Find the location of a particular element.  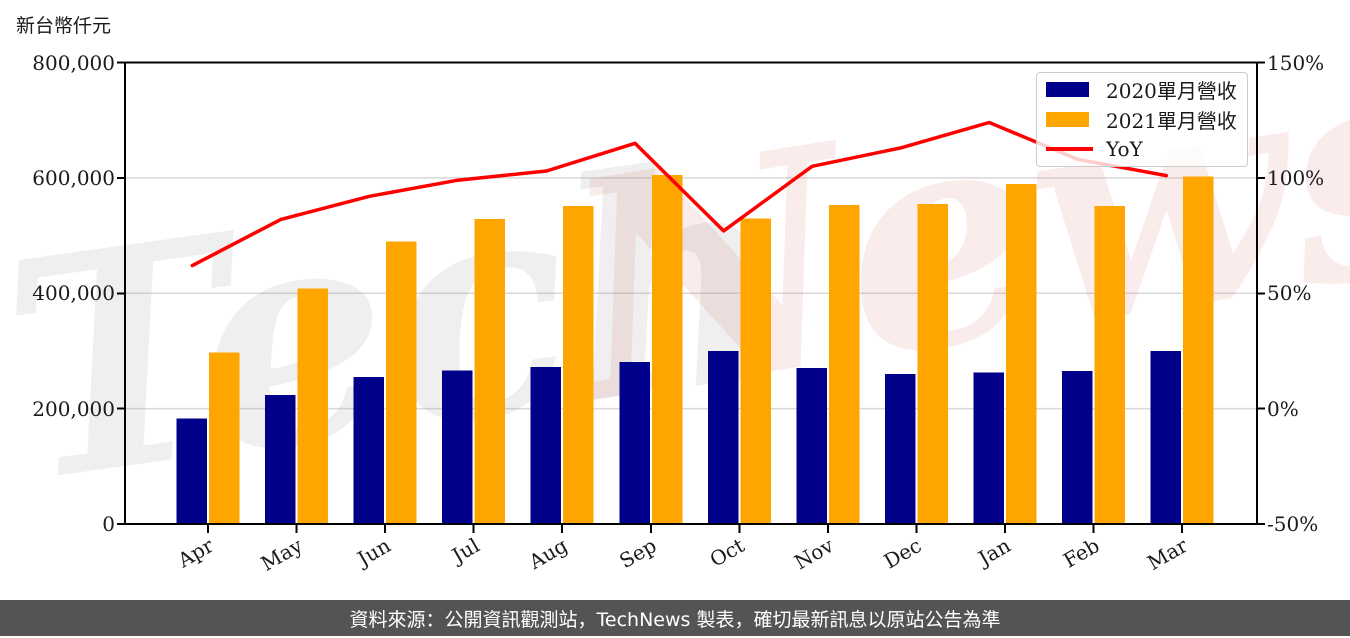

legend-swatch-2021 is located at coordinates (1067, 119).